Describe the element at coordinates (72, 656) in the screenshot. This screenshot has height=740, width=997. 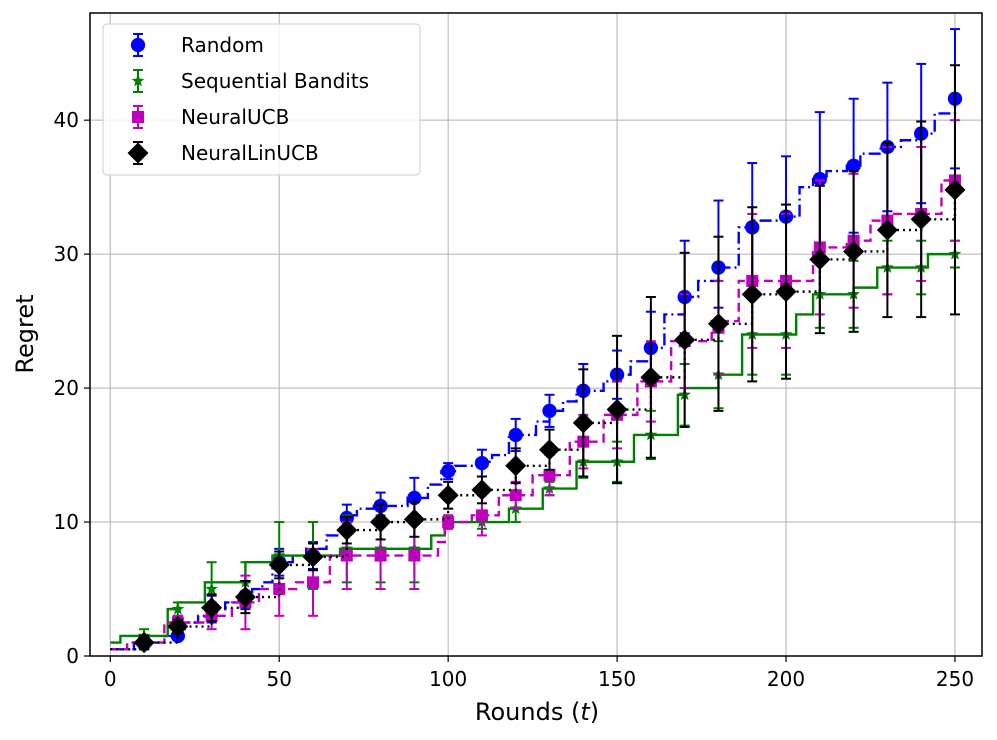
I see `y-tick-label: 0` at that location.